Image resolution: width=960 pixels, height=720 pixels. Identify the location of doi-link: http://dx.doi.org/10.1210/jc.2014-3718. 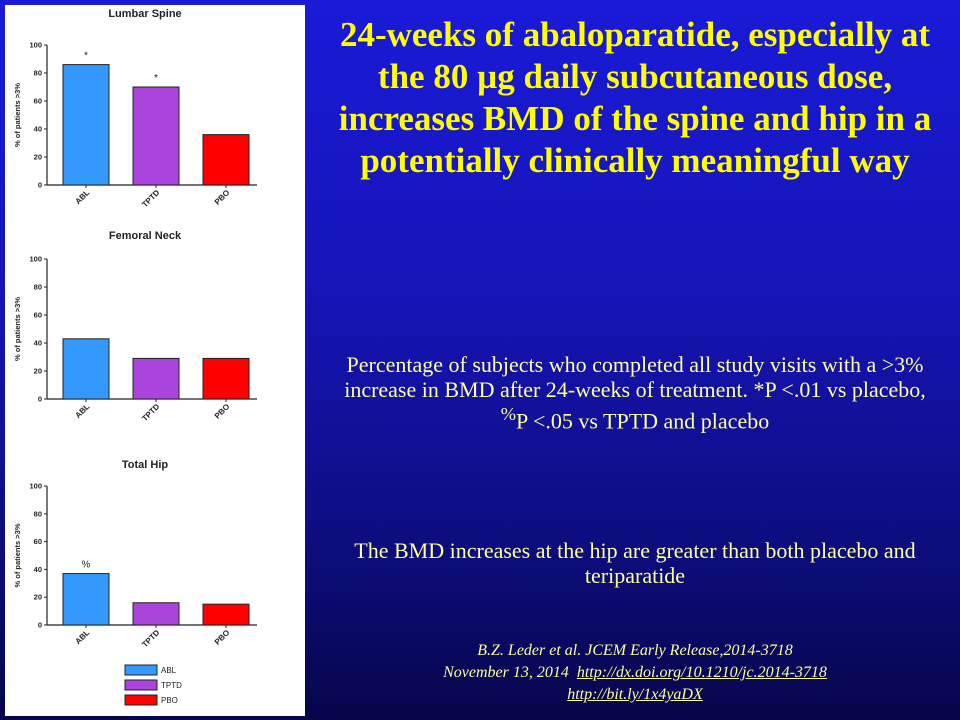
(701, 672).